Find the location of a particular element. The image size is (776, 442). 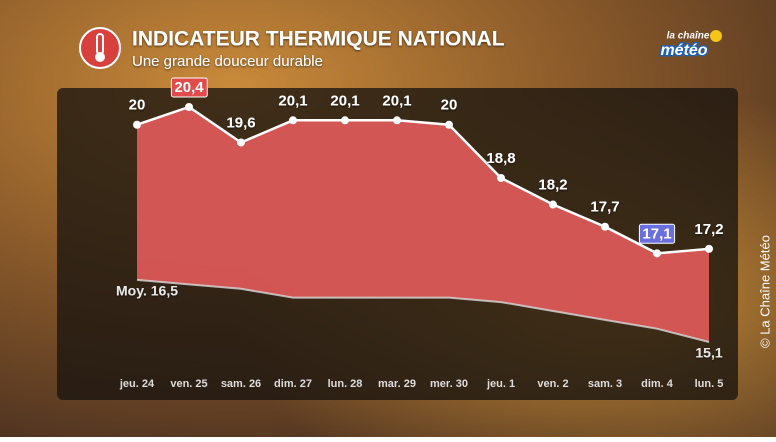

x-tick-label: ven. 2 is located at coordinates (552, 384).